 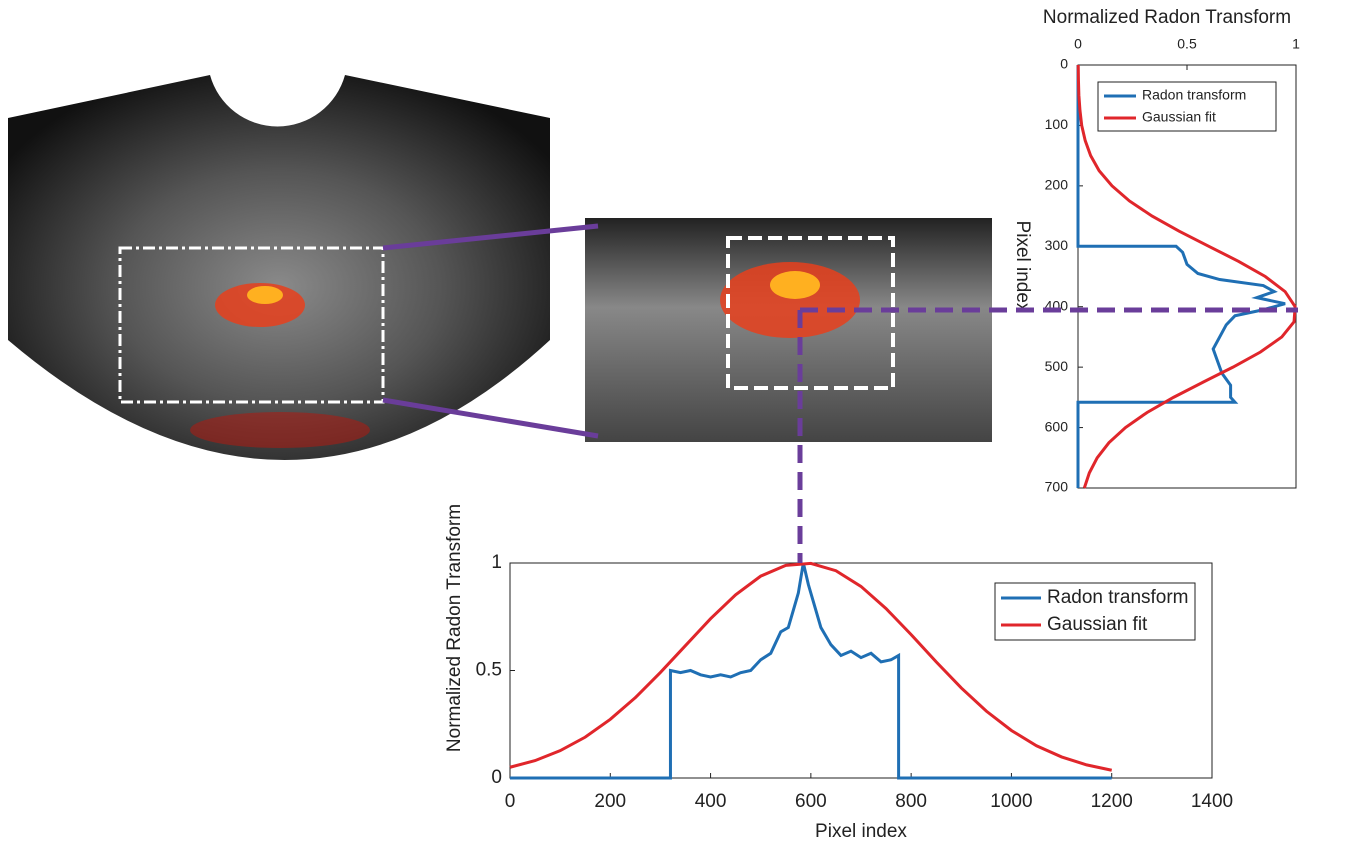 I want to click on x-tick-label: 800, so click(x=911, y=801).